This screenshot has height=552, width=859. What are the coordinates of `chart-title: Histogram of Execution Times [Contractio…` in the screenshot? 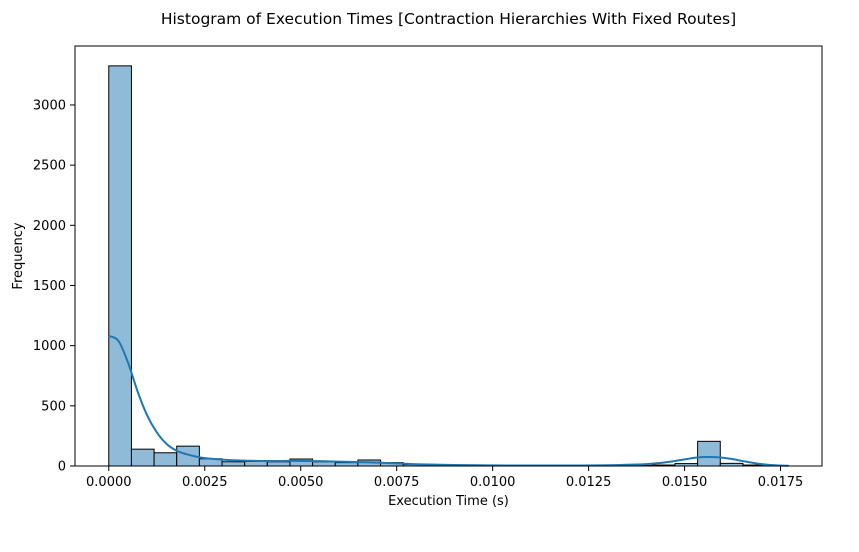 It's located at (448, 19).